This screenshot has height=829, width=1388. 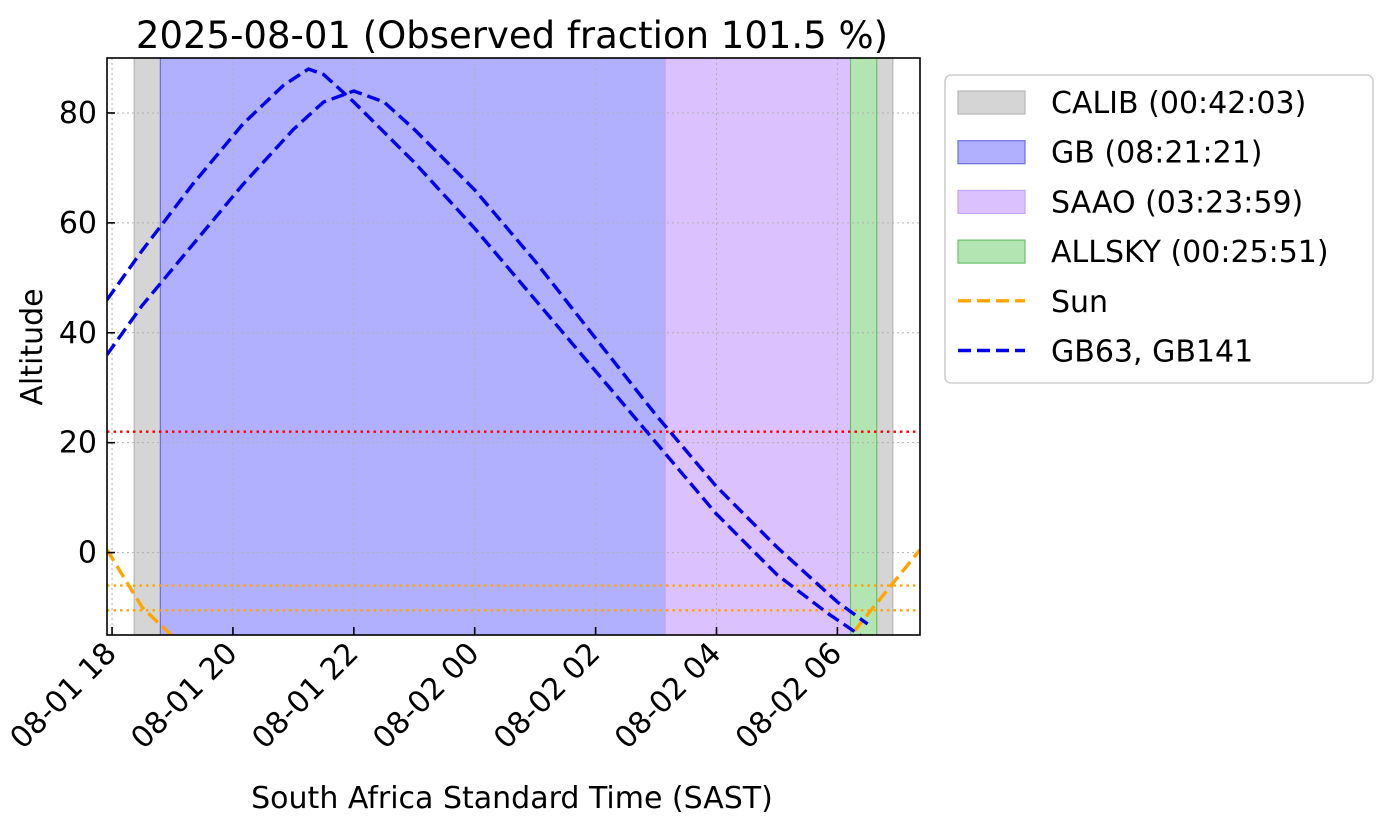 What do you see at coordinates (1079, 302) in the screenshot?
I see `legend-label: Sun` at bounding box center [1079, 302].